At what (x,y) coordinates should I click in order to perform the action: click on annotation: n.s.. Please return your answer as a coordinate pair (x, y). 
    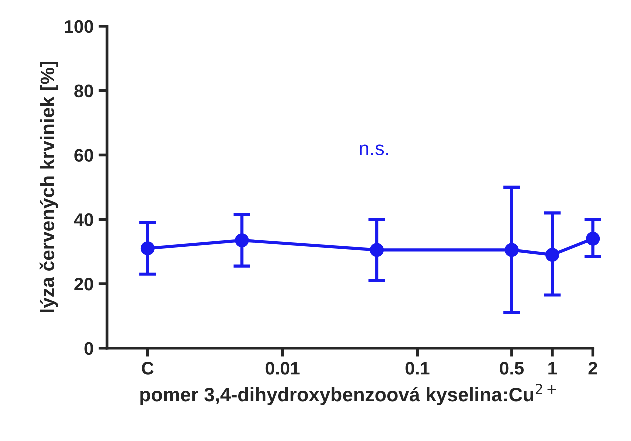
    Looking at the image, I should click on (374, 150).